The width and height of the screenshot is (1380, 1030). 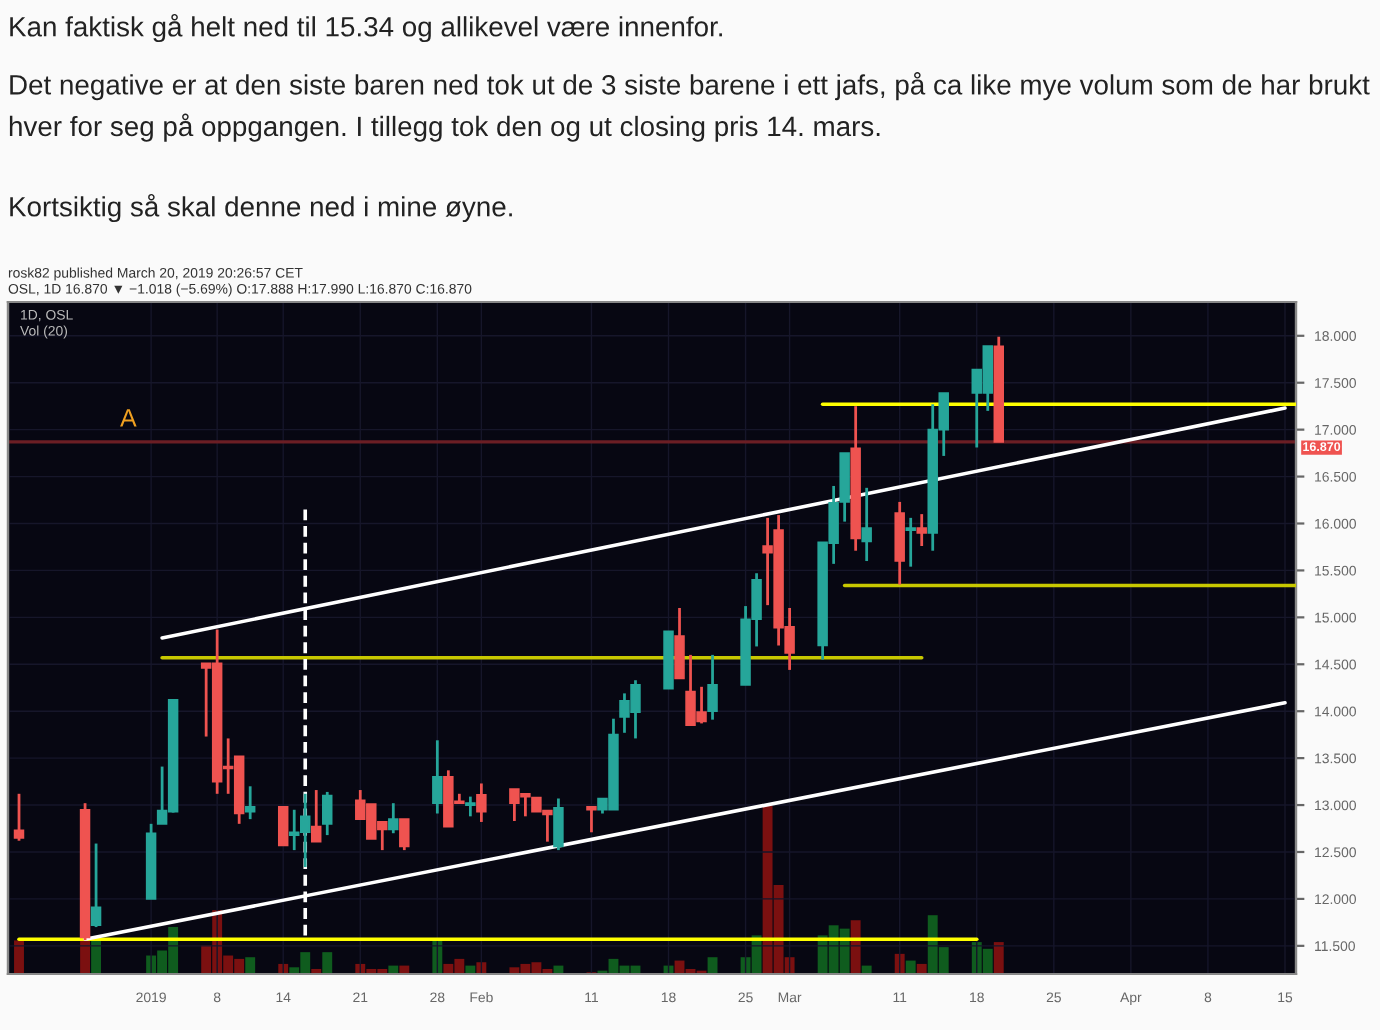 What do you see at coordinates (128, 418) in the screenshot?
I see `annotation: A` at bounding box center [128, 418].